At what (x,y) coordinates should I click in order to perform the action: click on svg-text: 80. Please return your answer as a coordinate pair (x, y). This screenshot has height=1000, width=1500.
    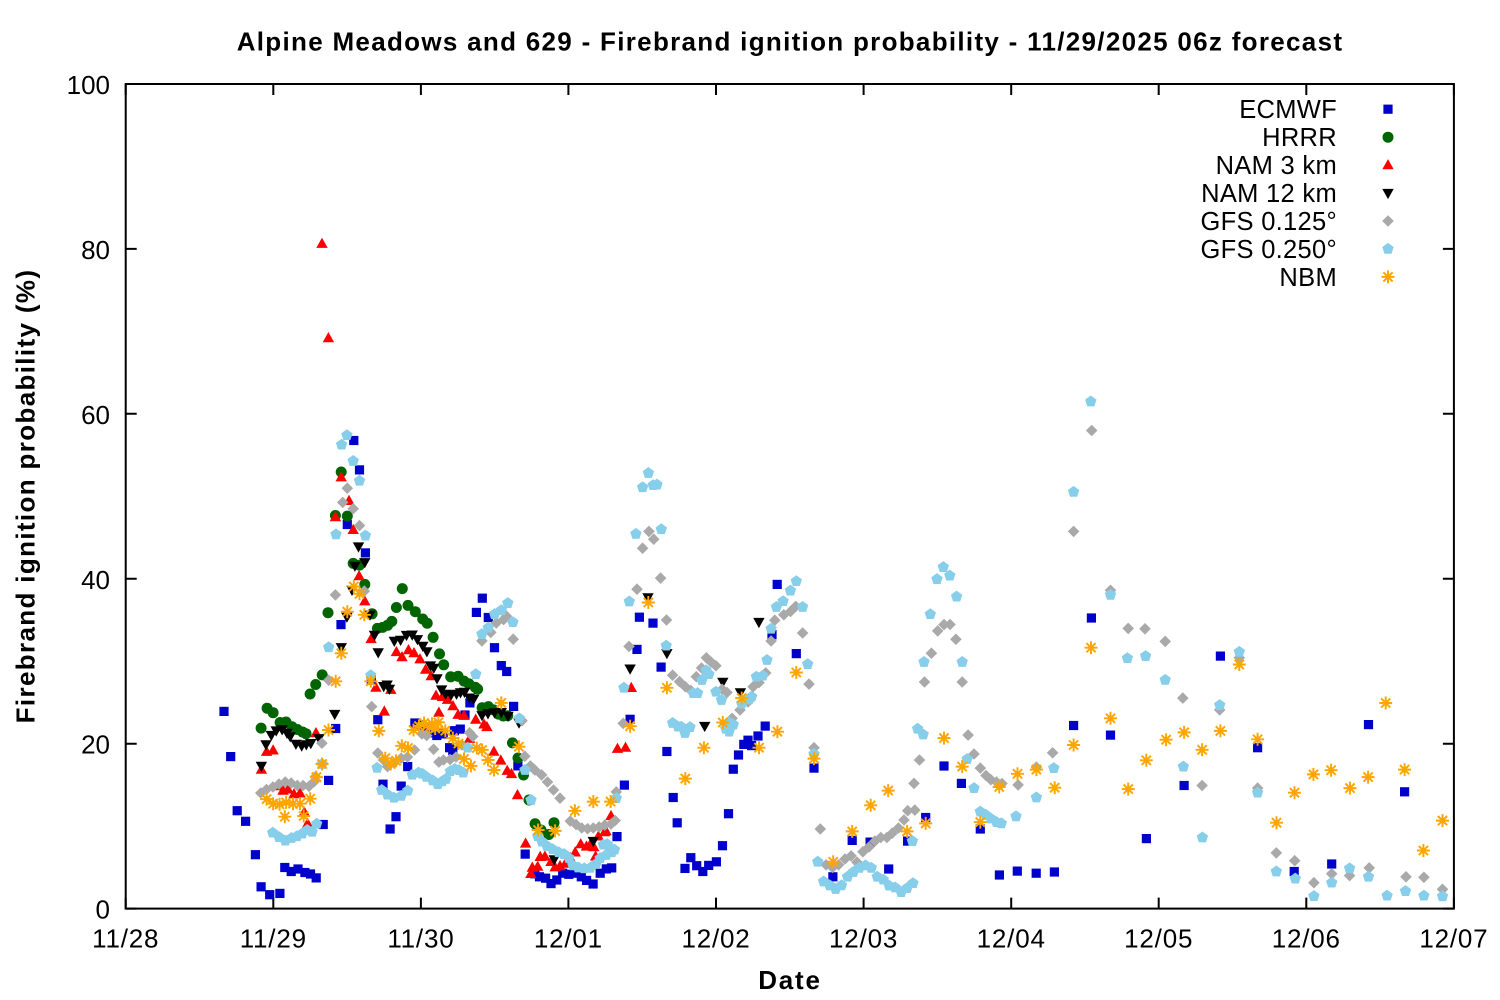
    Looking at the image, I should click on (95, 250).